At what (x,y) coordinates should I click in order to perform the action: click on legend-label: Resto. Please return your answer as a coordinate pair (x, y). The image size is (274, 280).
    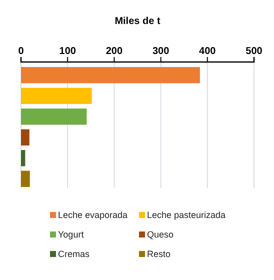
    Looking at the image, I should click on (159, 254).